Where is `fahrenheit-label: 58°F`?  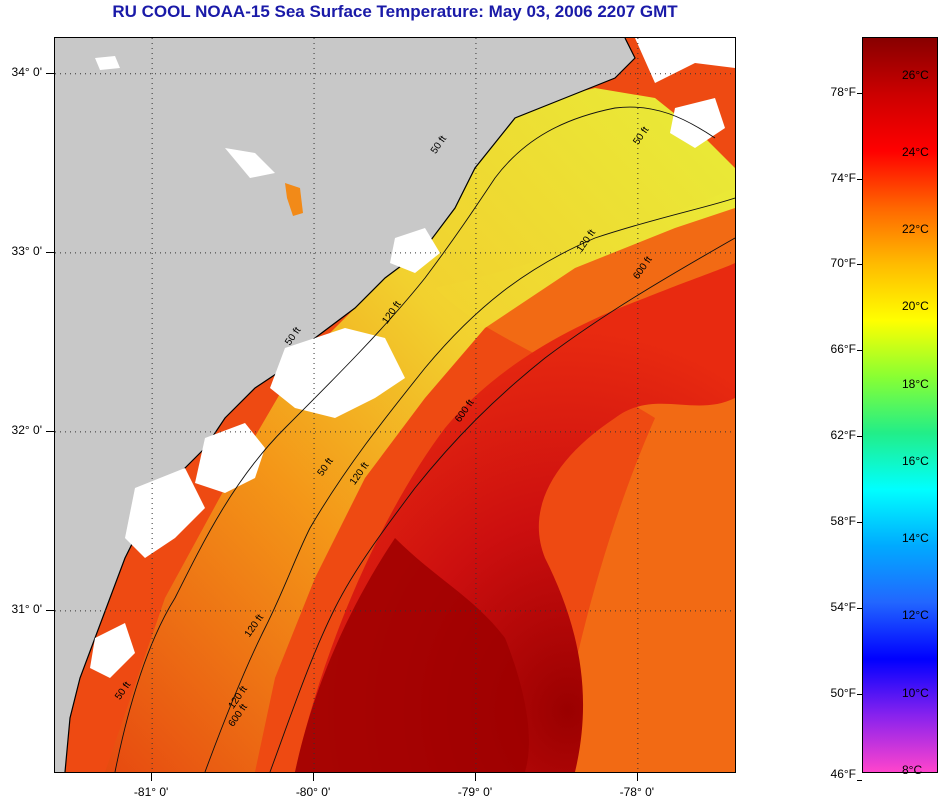 fahrenheit-label: 58°F is located at coordinates (843, 521).